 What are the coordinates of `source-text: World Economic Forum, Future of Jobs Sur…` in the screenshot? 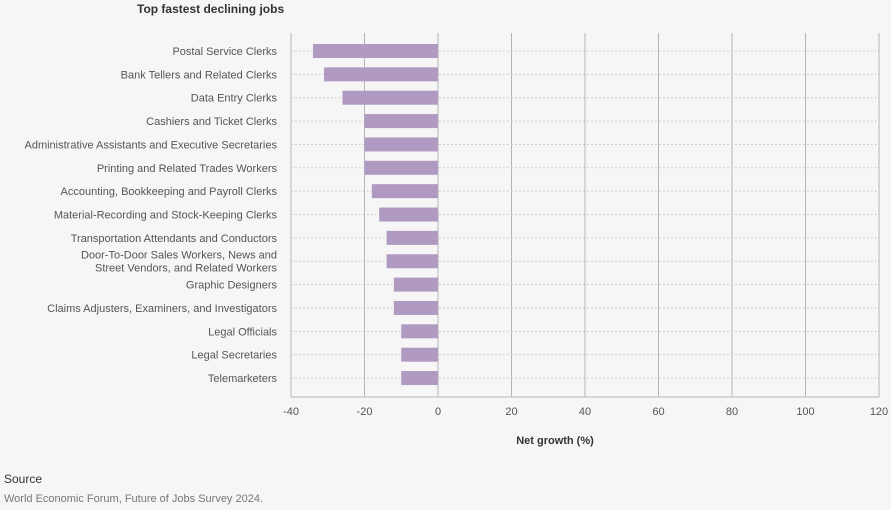 It's located at (134, 499).